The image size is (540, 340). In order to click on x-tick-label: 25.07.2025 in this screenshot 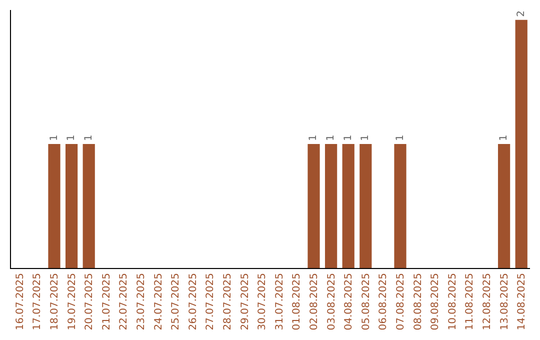, I will do `click(176, 301)`.